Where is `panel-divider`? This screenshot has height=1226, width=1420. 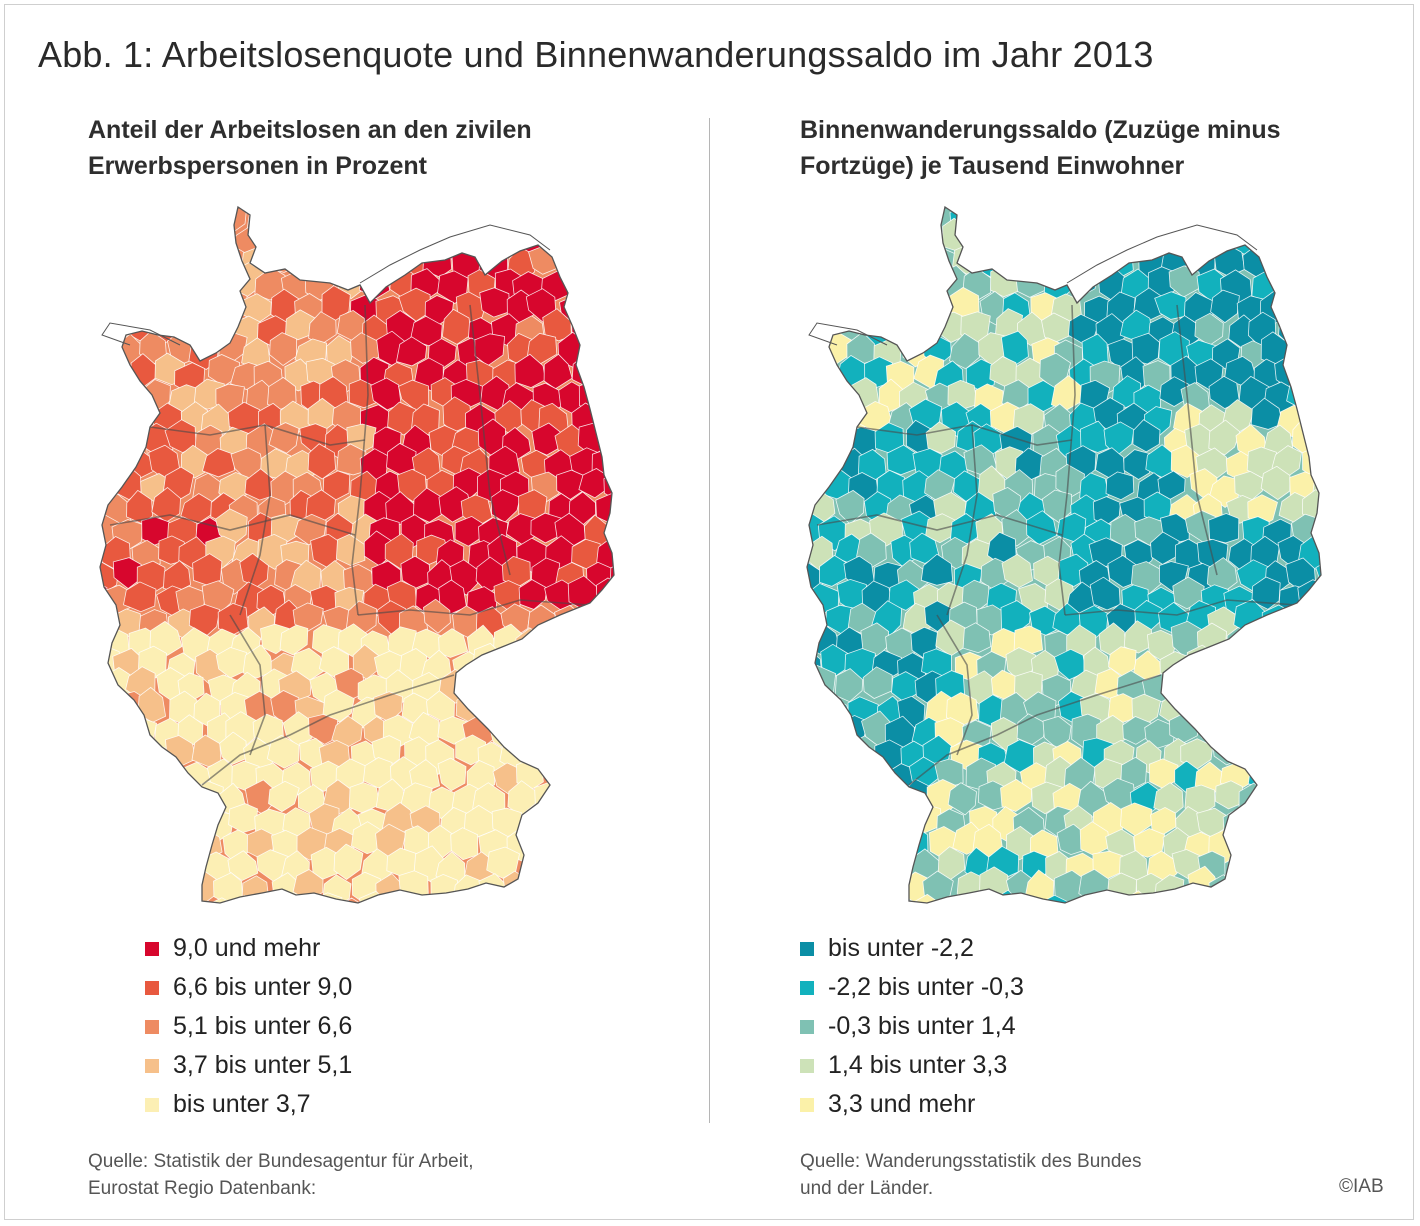 panel-divider is located at coordinates (709, 620).